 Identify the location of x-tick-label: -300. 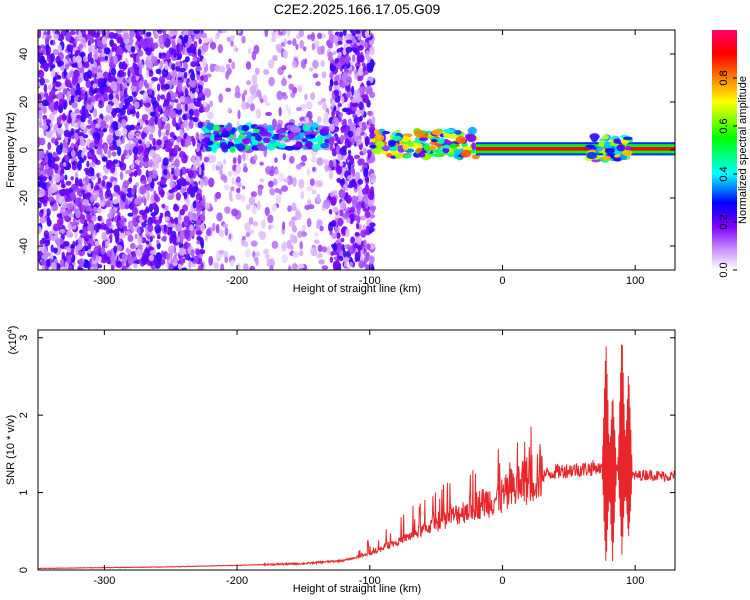
(104, 281).